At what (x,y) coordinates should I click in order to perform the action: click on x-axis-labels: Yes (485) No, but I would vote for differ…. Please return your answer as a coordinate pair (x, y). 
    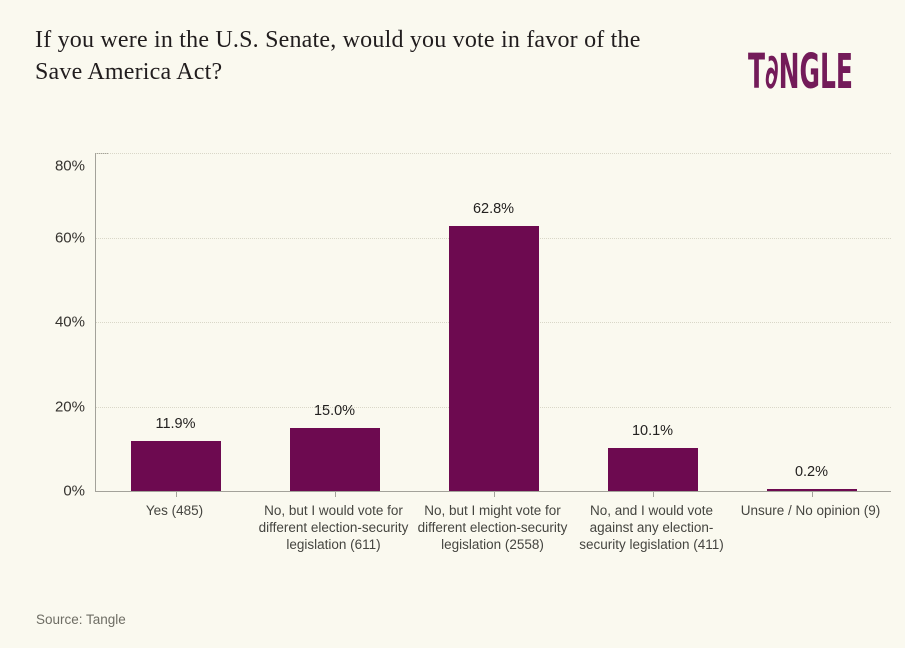
    Looking at the image, I should click on (492, 542).